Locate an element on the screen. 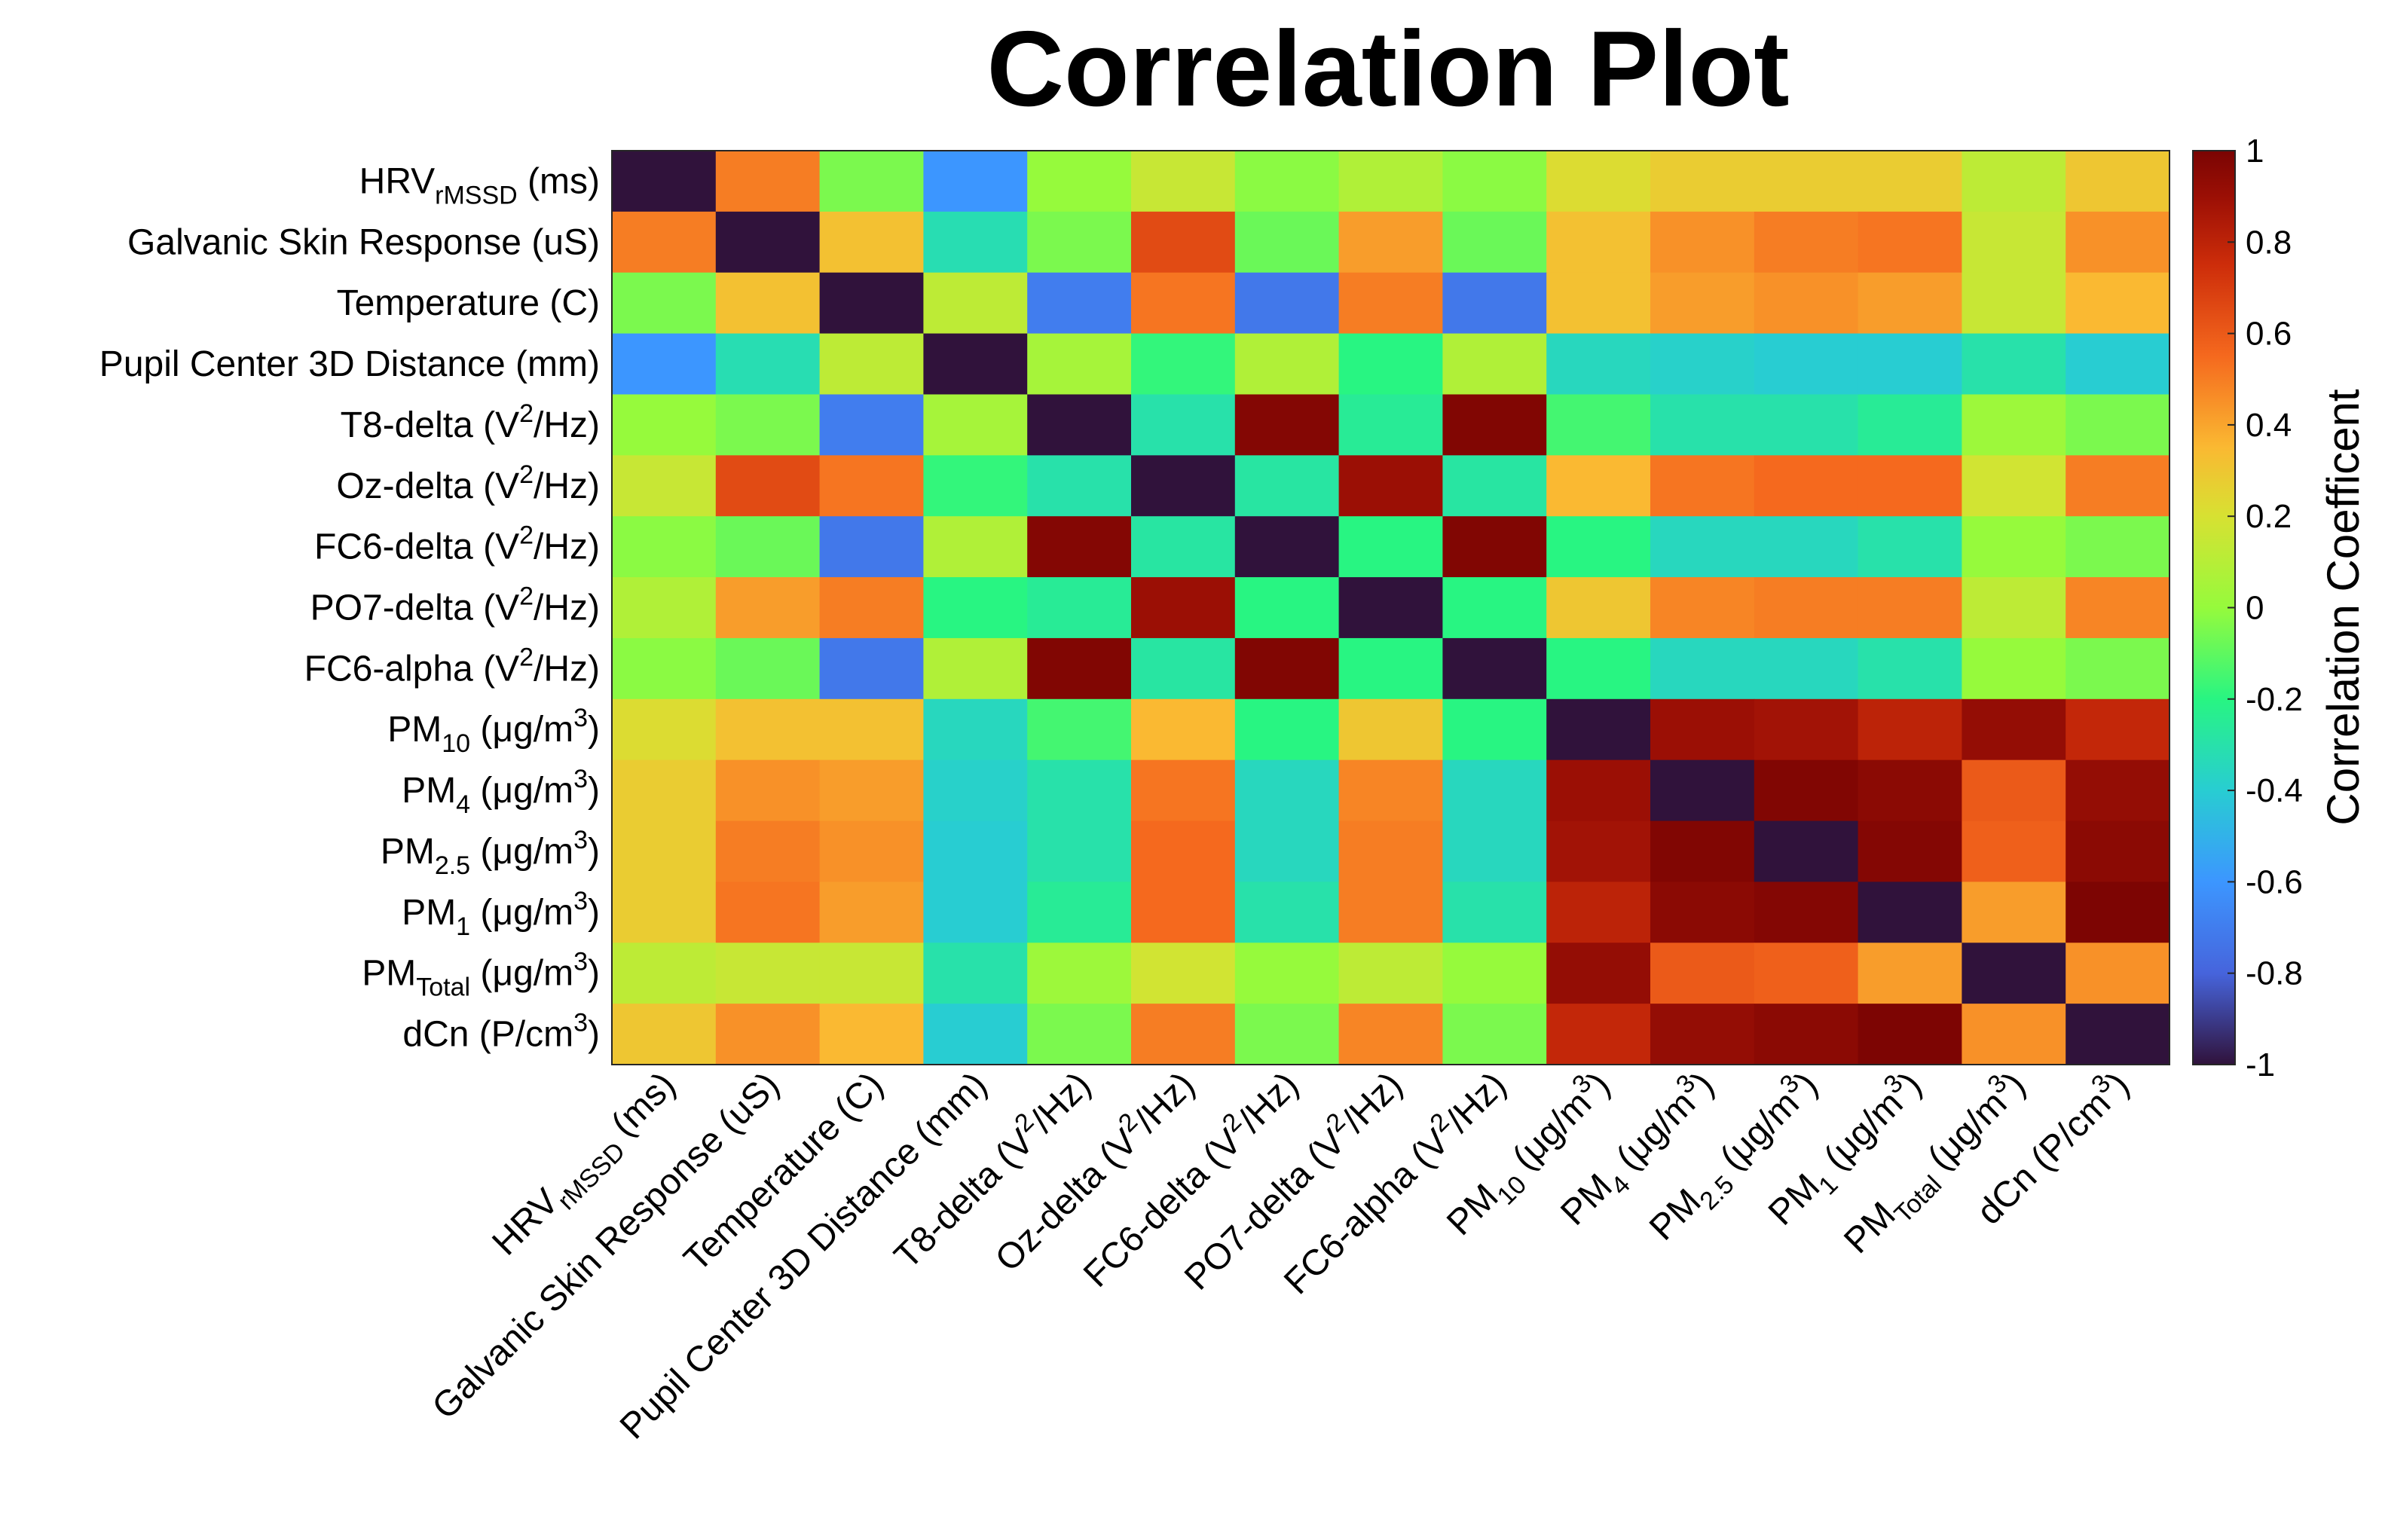 This screenshot has width=2382, height=1540. y-tick-label: HRVrMSSD (ms) is located at coordinates (479, 185).